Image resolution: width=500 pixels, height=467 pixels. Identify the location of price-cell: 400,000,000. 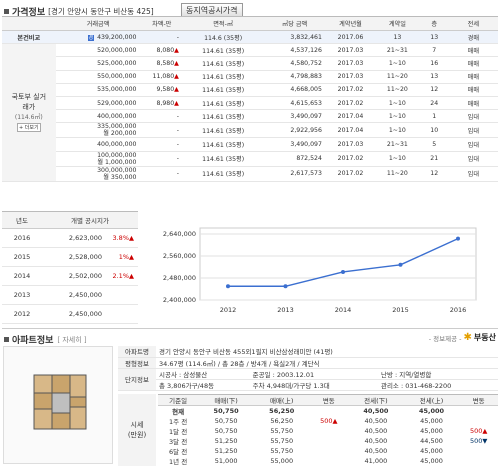
(98, 144).